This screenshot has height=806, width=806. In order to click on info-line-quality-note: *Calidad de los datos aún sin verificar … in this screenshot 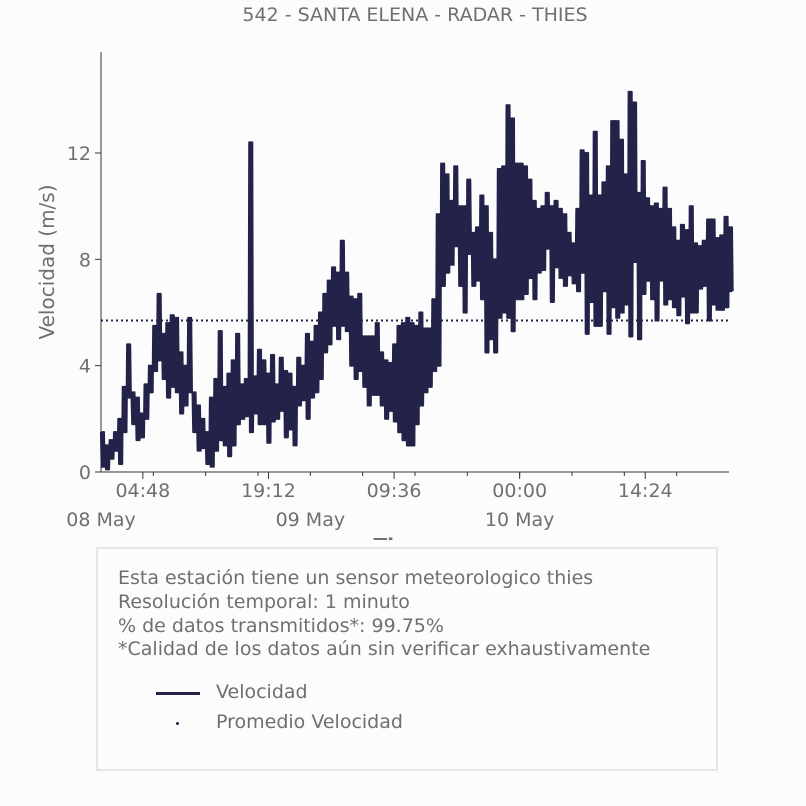, I will do `click(384, 649)`.